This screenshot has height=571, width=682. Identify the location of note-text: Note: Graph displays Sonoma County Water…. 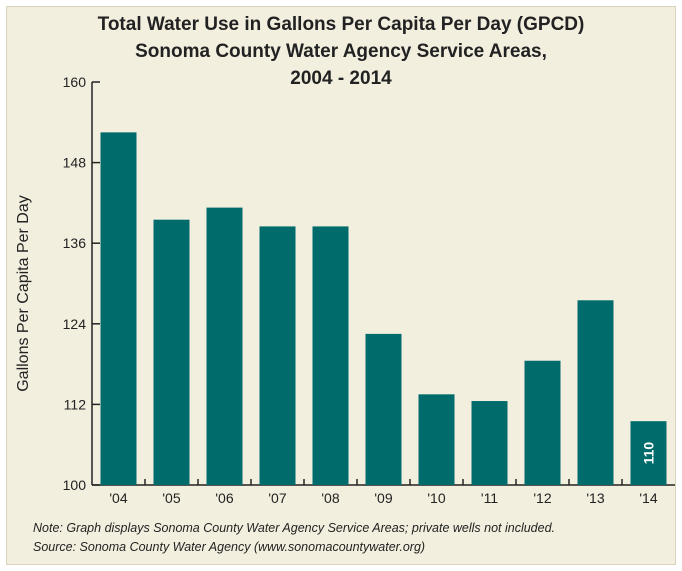
(294, 528).